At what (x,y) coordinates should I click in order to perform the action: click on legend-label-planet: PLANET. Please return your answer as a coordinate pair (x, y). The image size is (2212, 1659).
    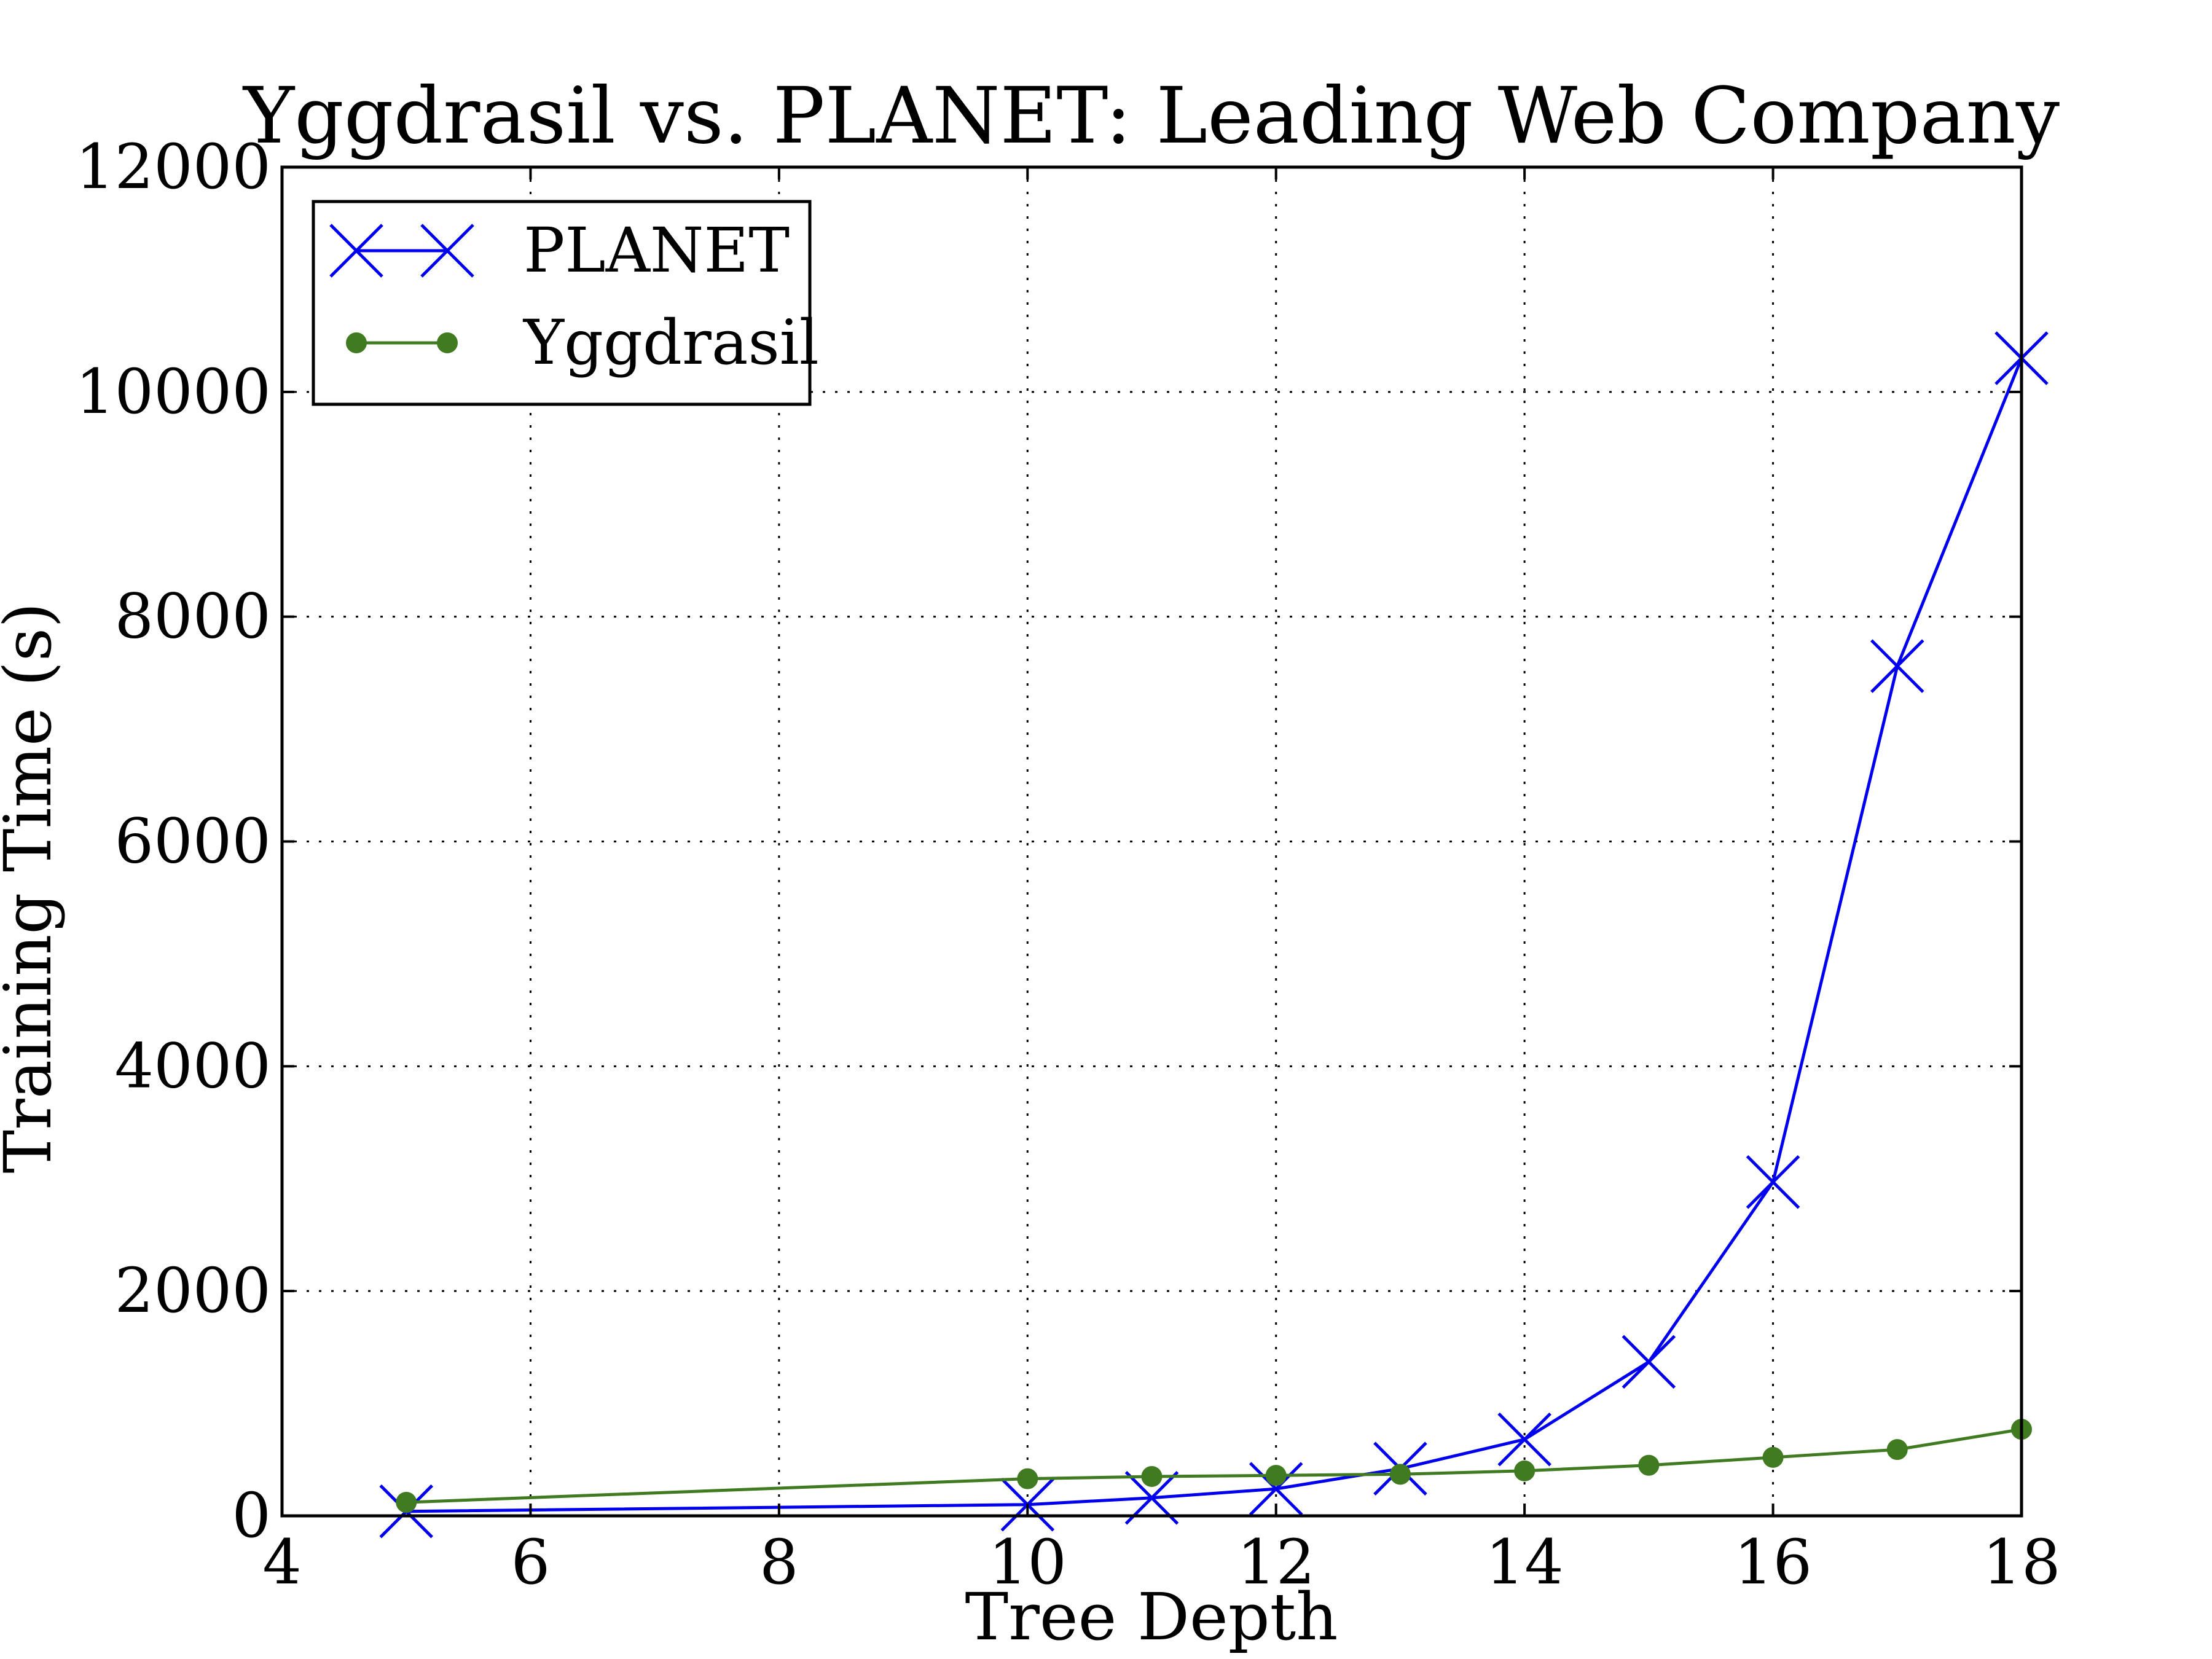
    Looking at the image, I should click on (657, 250).